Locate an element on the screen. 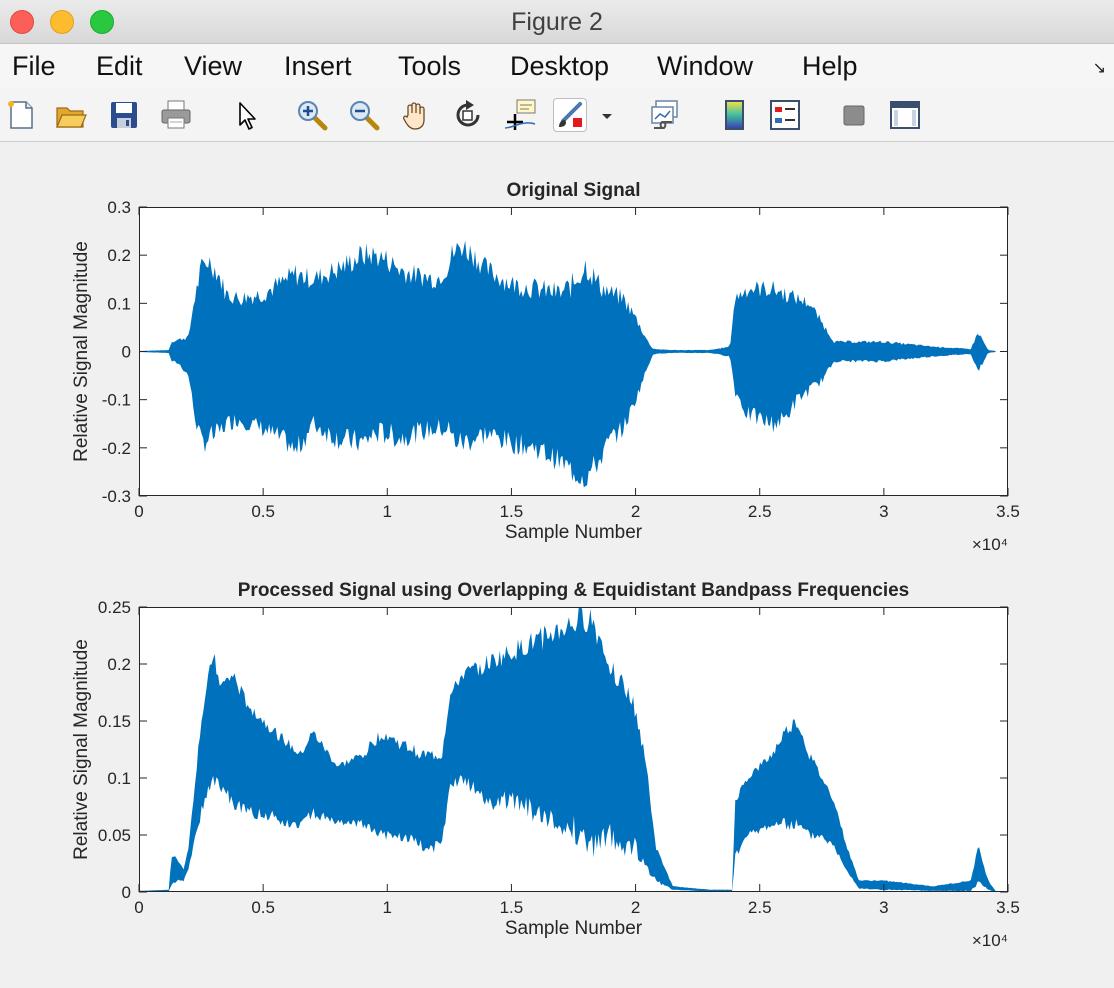 Image resolution: width=1114 pixels, height=988 pixels. open-file-icon is located at coordinates (71, 115).